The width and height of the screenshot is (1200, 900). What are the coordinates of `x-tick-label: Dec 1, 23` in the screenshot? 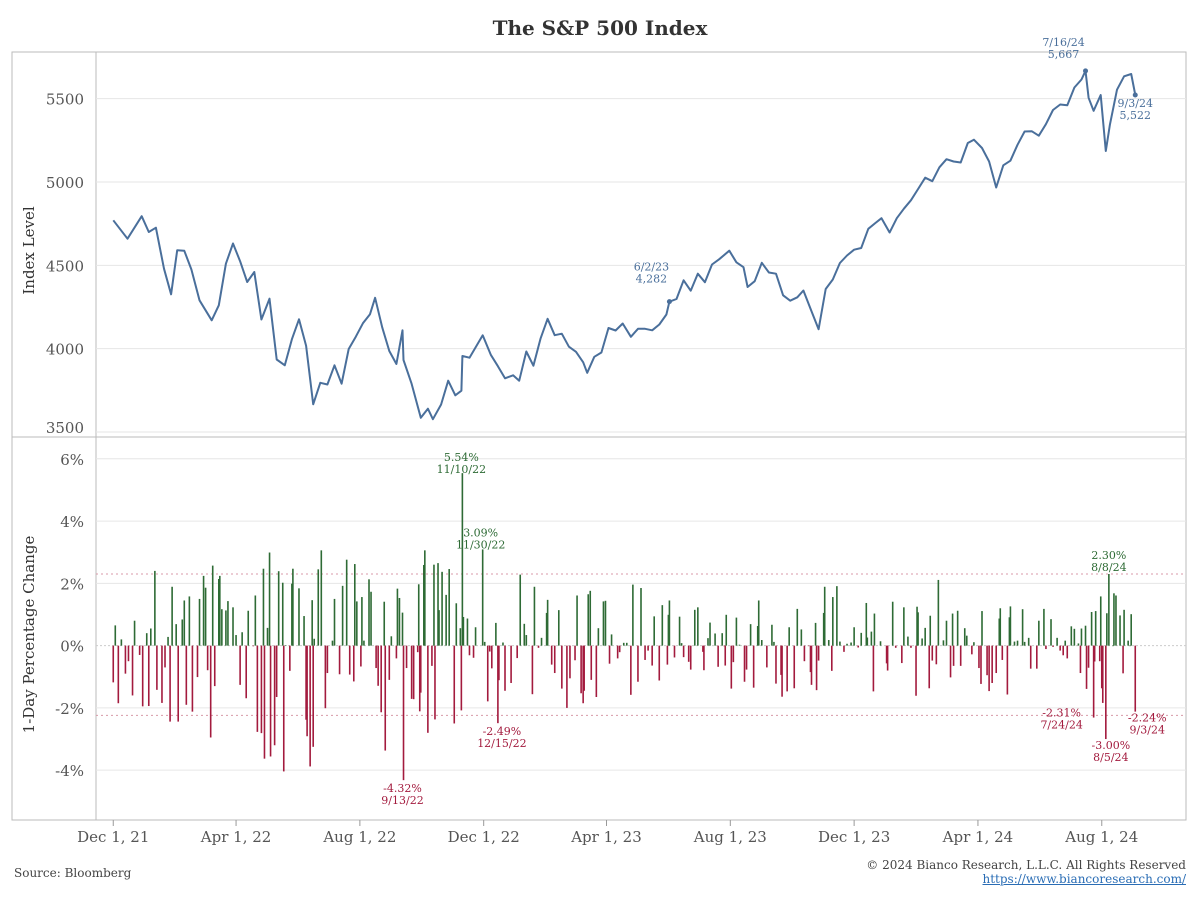 It's located at (854, 837).